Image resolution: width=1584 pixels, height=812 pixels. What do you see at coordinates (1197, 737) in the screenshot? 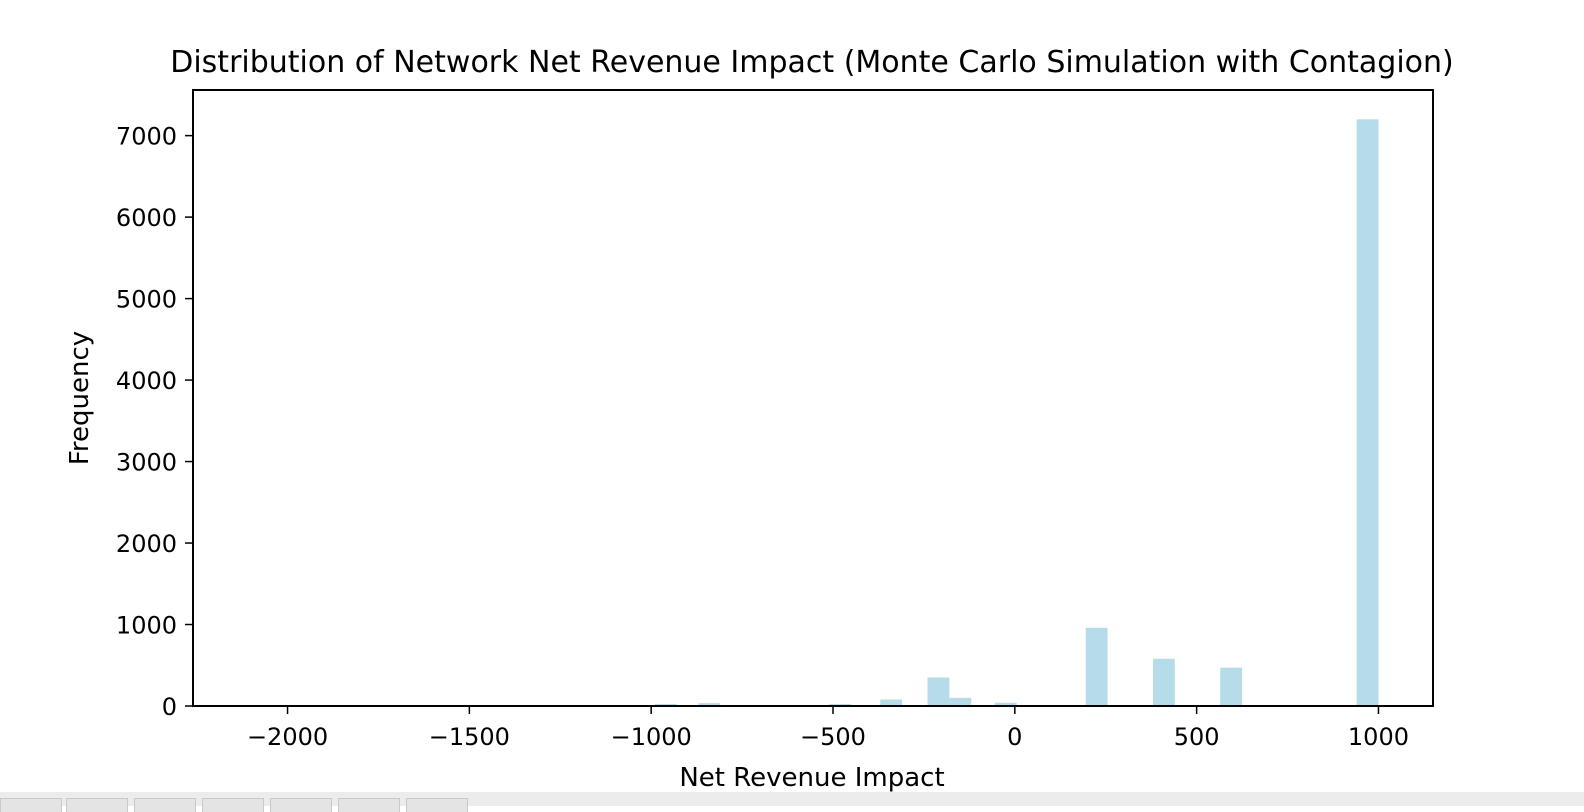
I see `x-tick-label: 500` at bounding box center [1197, 737].